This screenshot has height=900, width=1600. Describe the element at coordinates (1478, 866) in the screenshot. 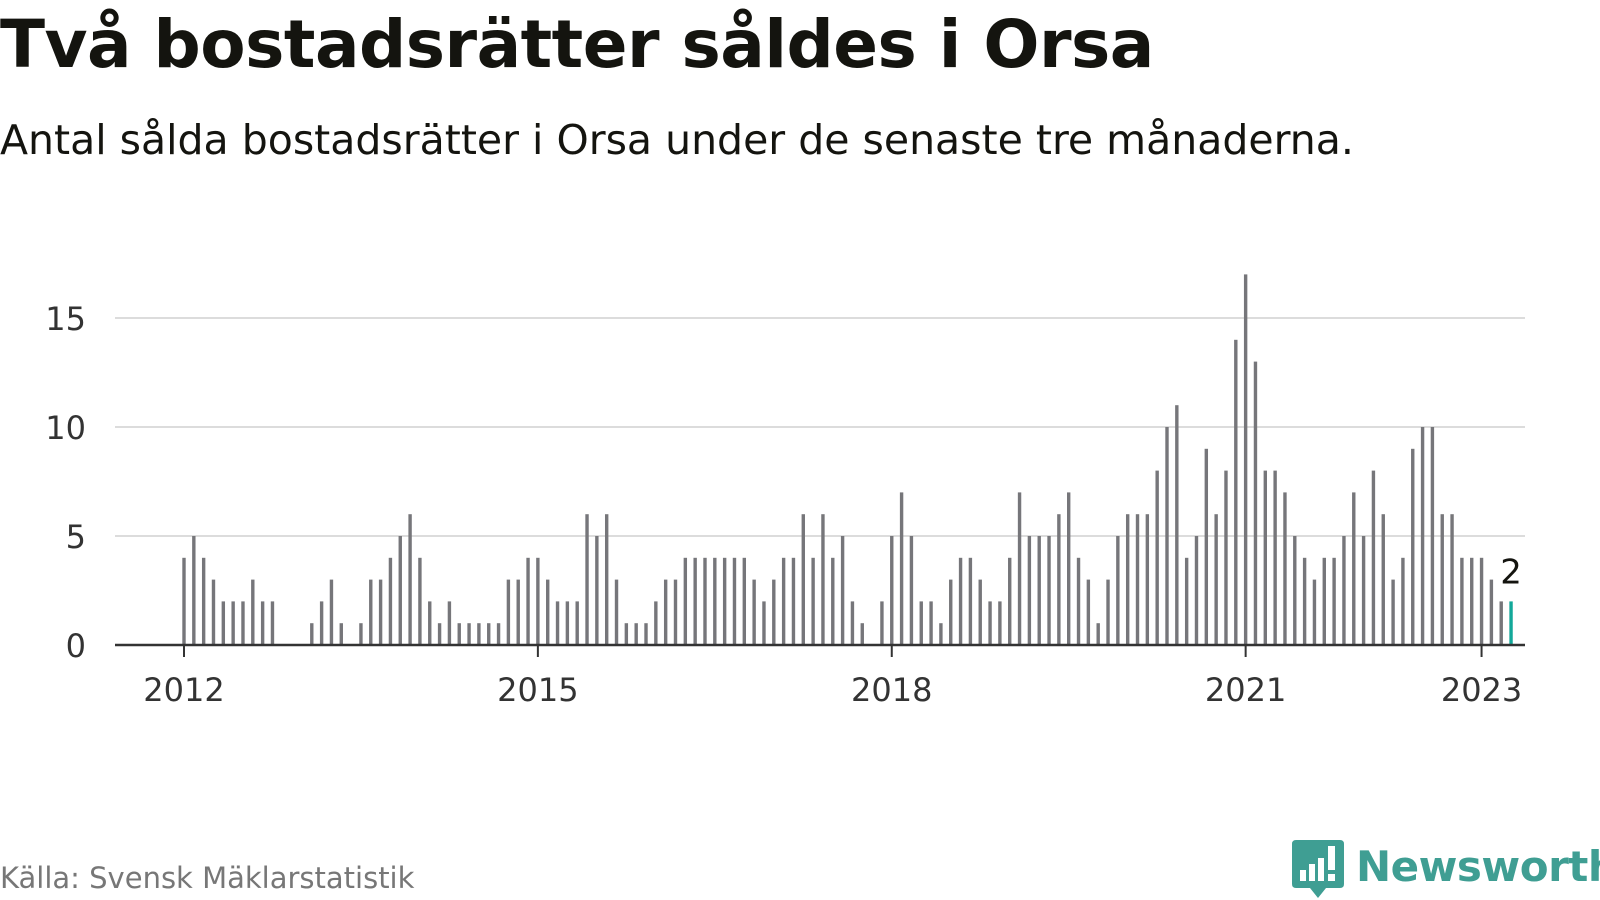

I see `brand-name: Newsworthy` at that location.